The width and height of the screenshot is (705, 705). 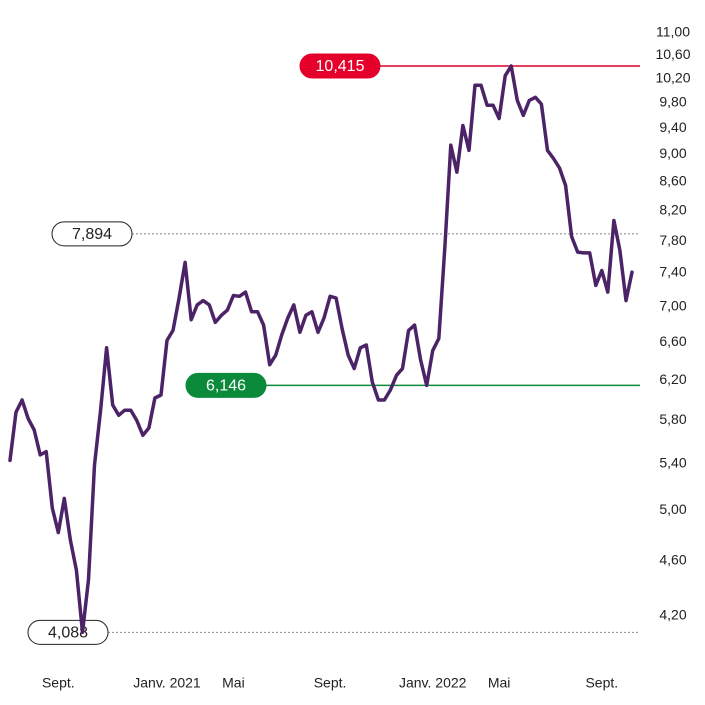 What do you see at coordinates (672, 341) in the screenshot?
I see `y-tick-label: 6,60` at bounding box center [672, 341].